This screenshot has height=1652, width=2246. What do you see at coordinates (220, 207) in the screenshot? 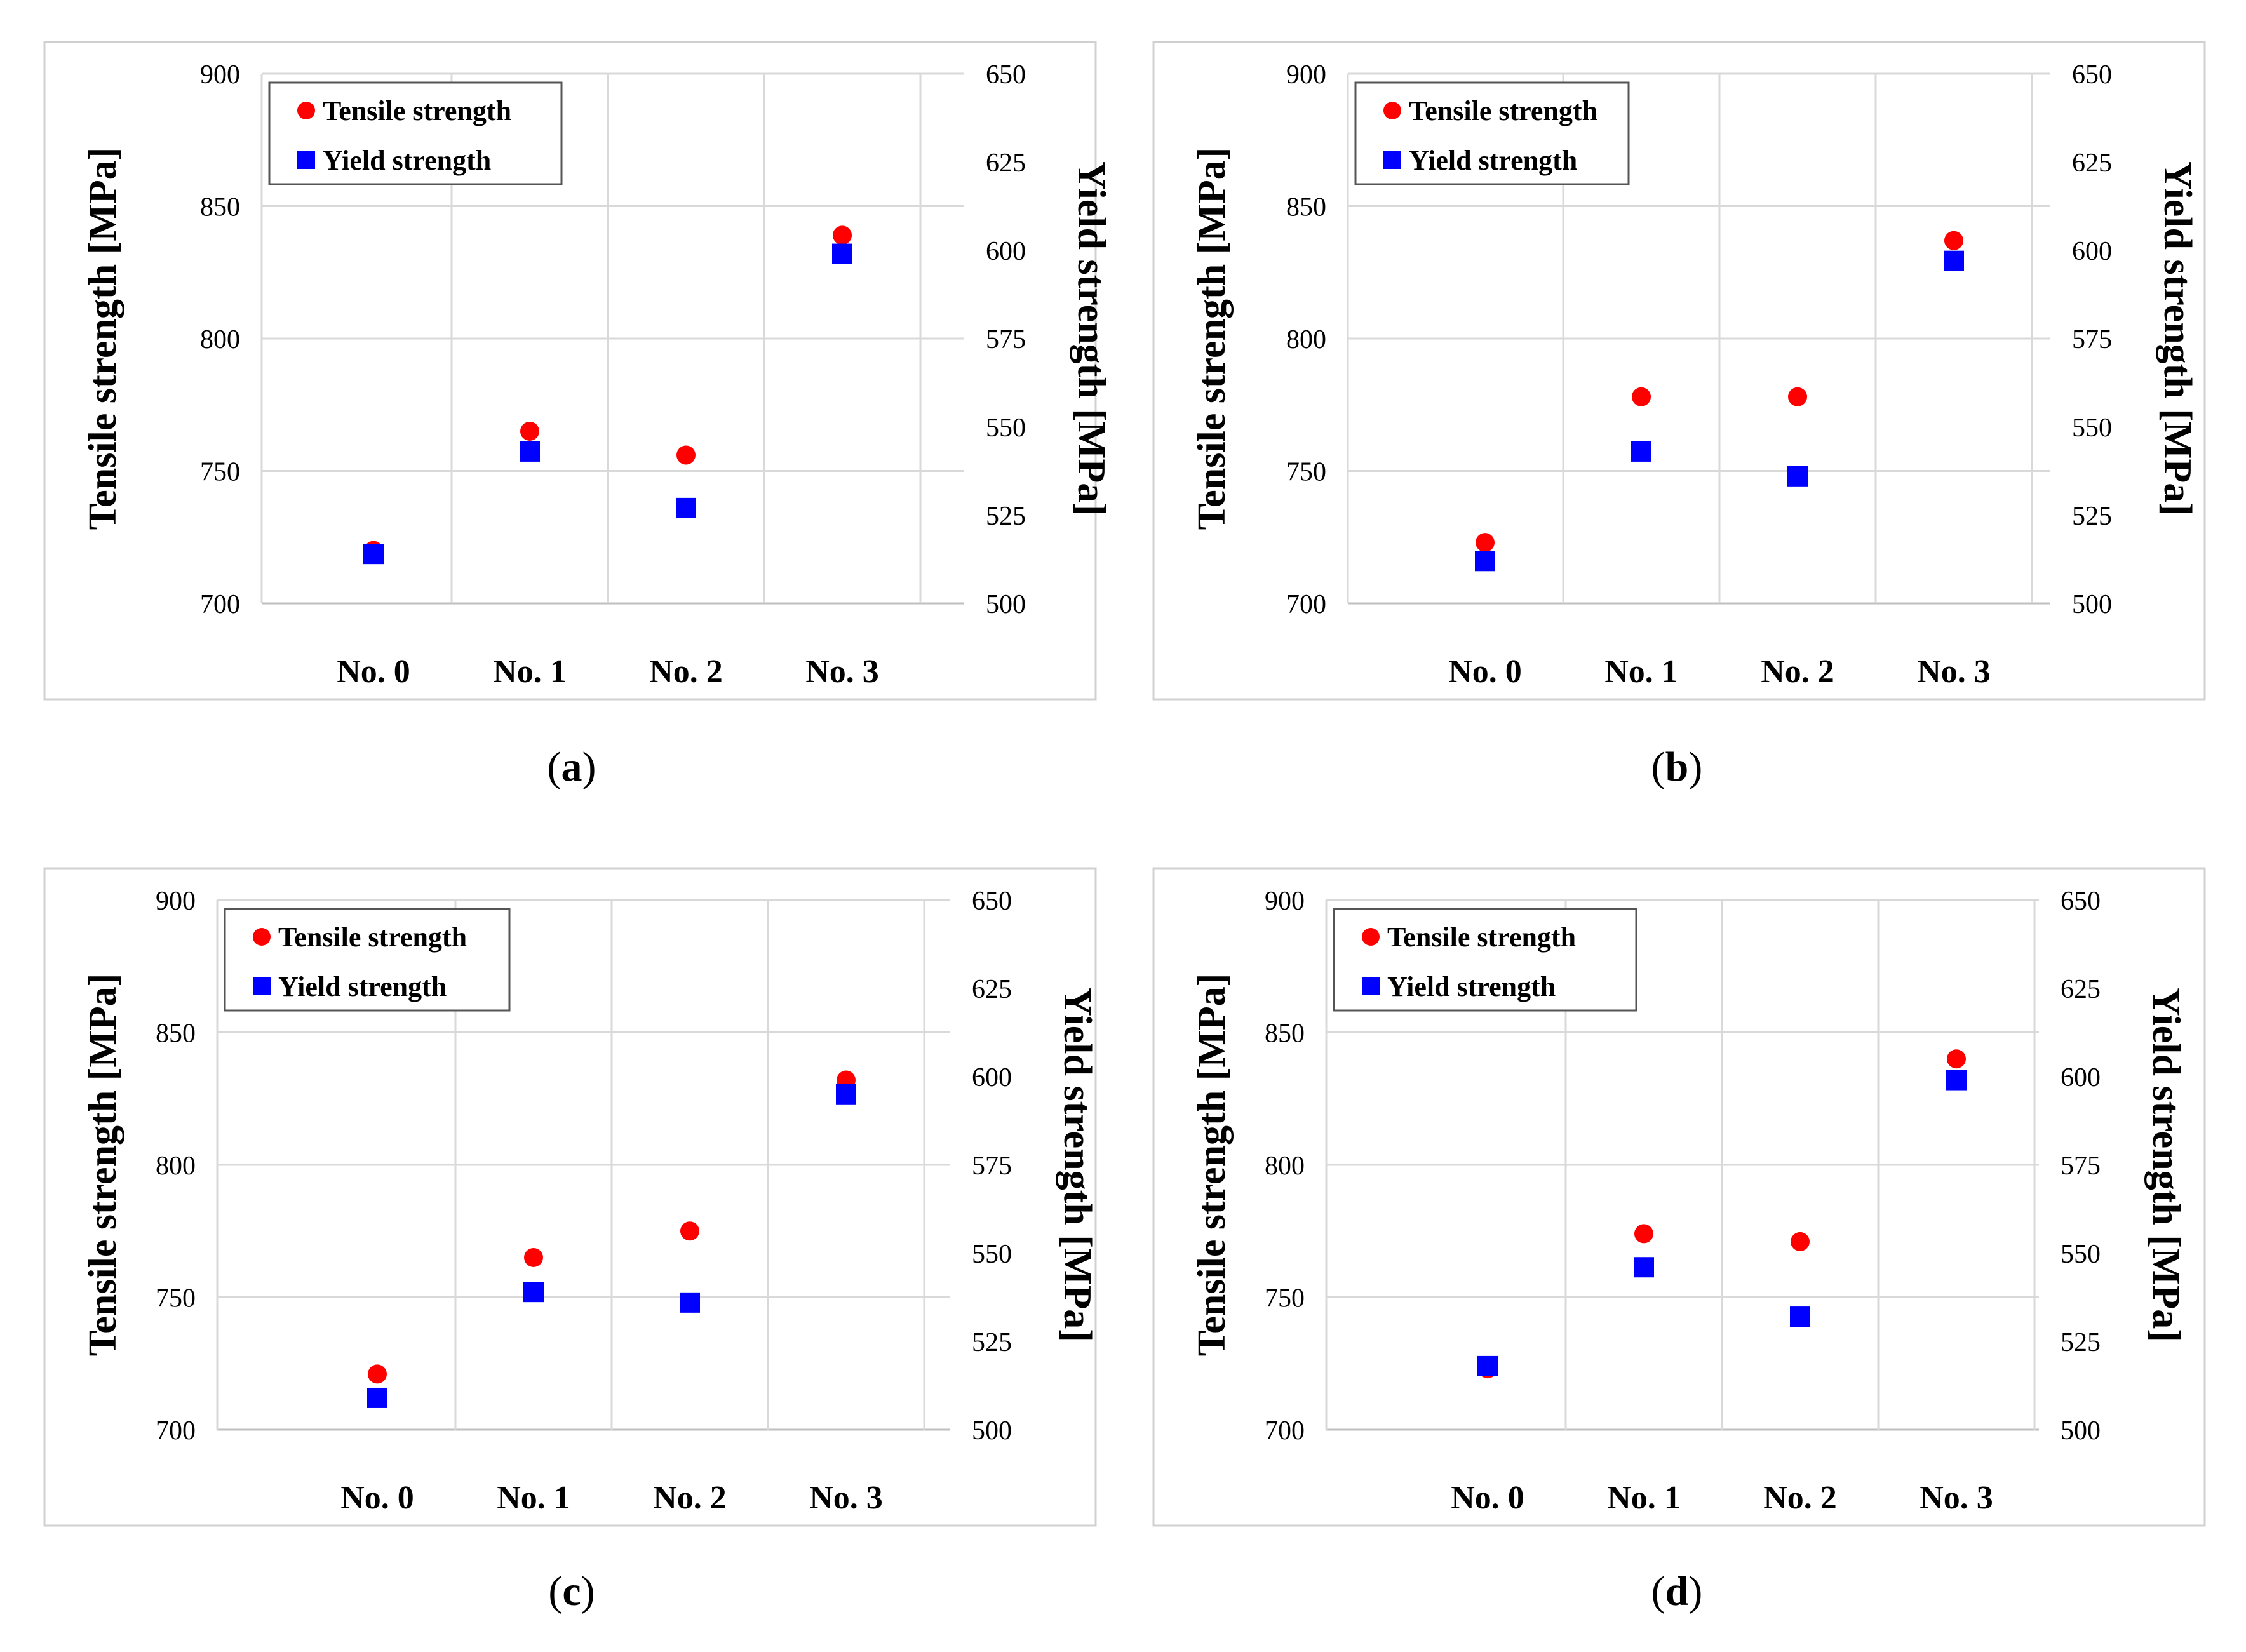
I see `chart-a-ytick-850: 850` at bounding box center [220, 207].